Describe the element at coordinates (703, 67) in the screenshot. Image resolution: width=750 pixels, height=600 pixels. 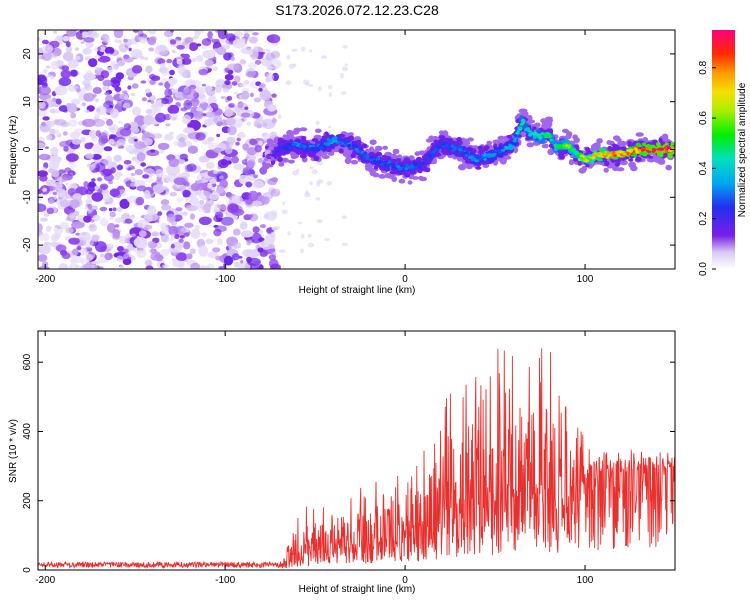
I see `colorbar-tick-label: 0.8` at that location.